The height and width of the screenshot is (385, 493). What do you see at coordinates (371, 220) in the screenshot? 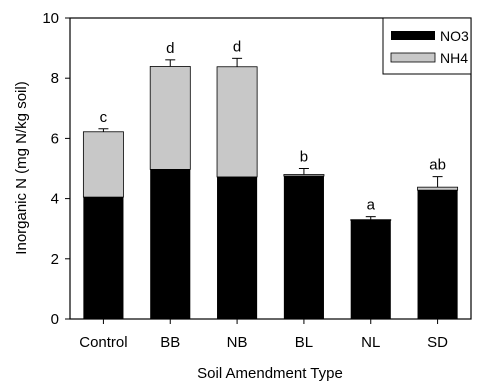
I see `bar-nh4-nl` at bounding box center [371, 220].